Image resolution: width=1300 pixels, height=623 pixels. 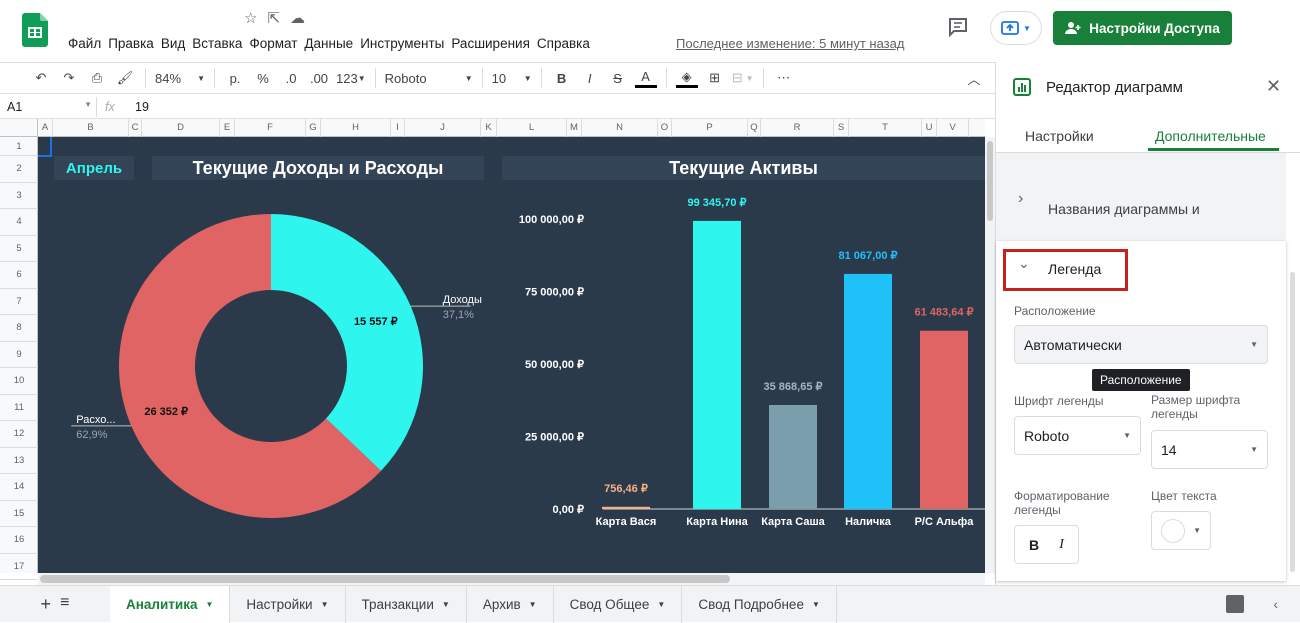 What do you see at coordinates (19, 146) in the screenshot?
I see `row-header-cell: 1` at bounding box center [19, 146].